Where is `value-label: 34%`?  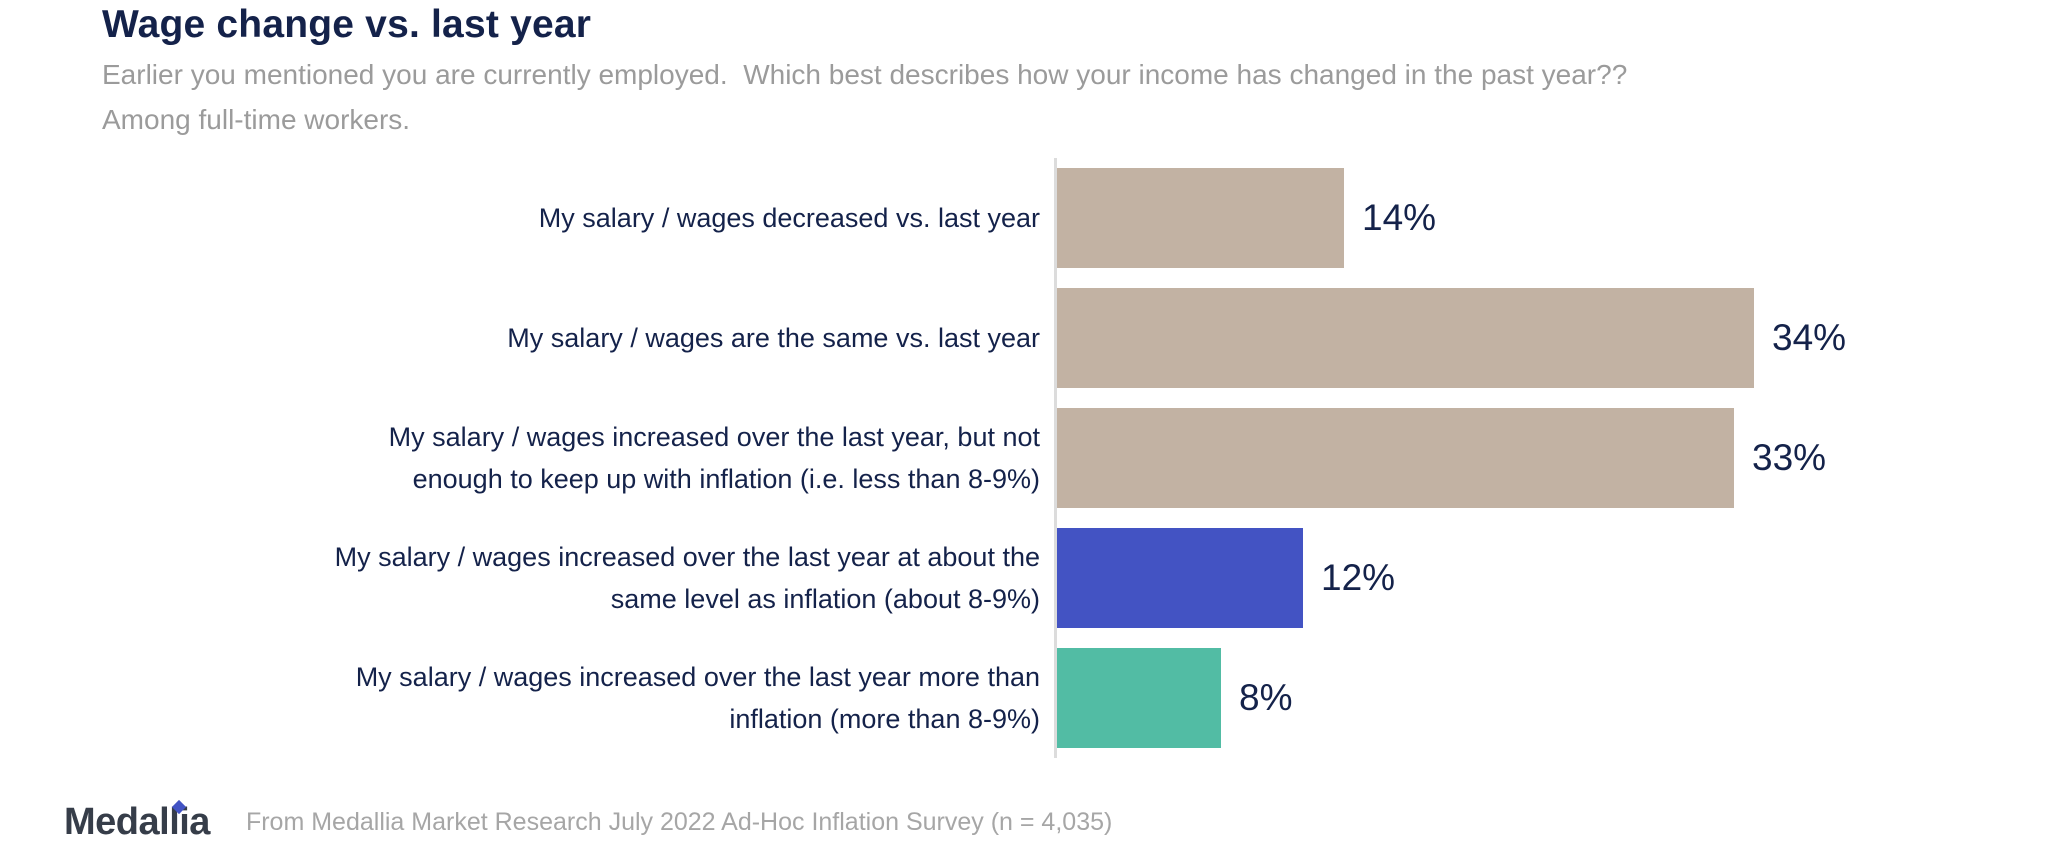 value-label: 34% is located at coordinates (1809, 337).